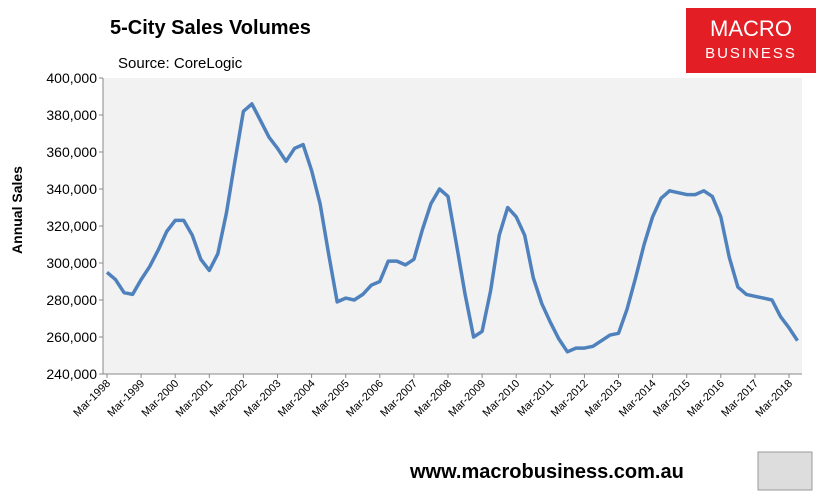  Describe the element at coordinates (71, 300) in the screenshot. I see `y-tick-label: 280,000` at that location.